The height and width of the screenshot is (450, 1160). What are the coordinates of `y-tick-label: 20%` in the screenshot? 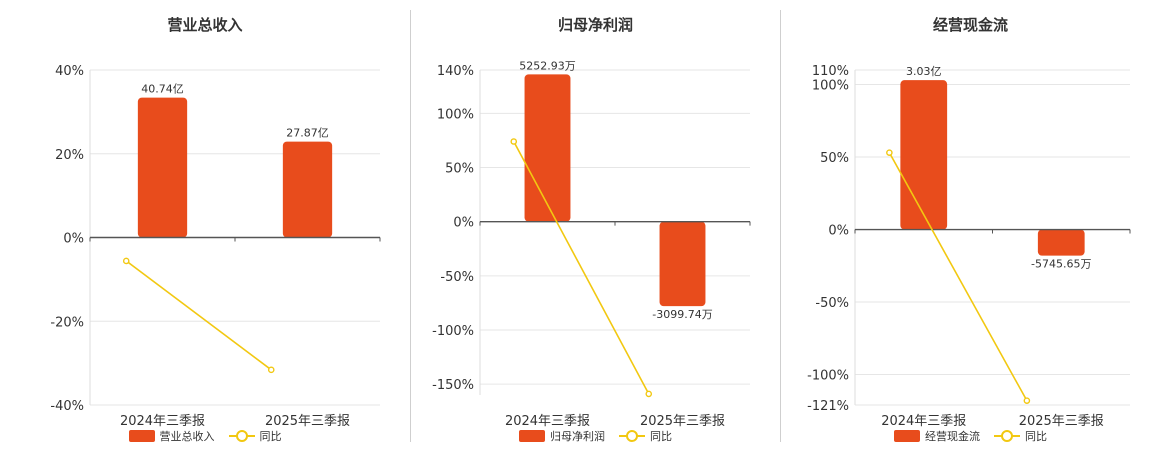 It's located at (69, 155).